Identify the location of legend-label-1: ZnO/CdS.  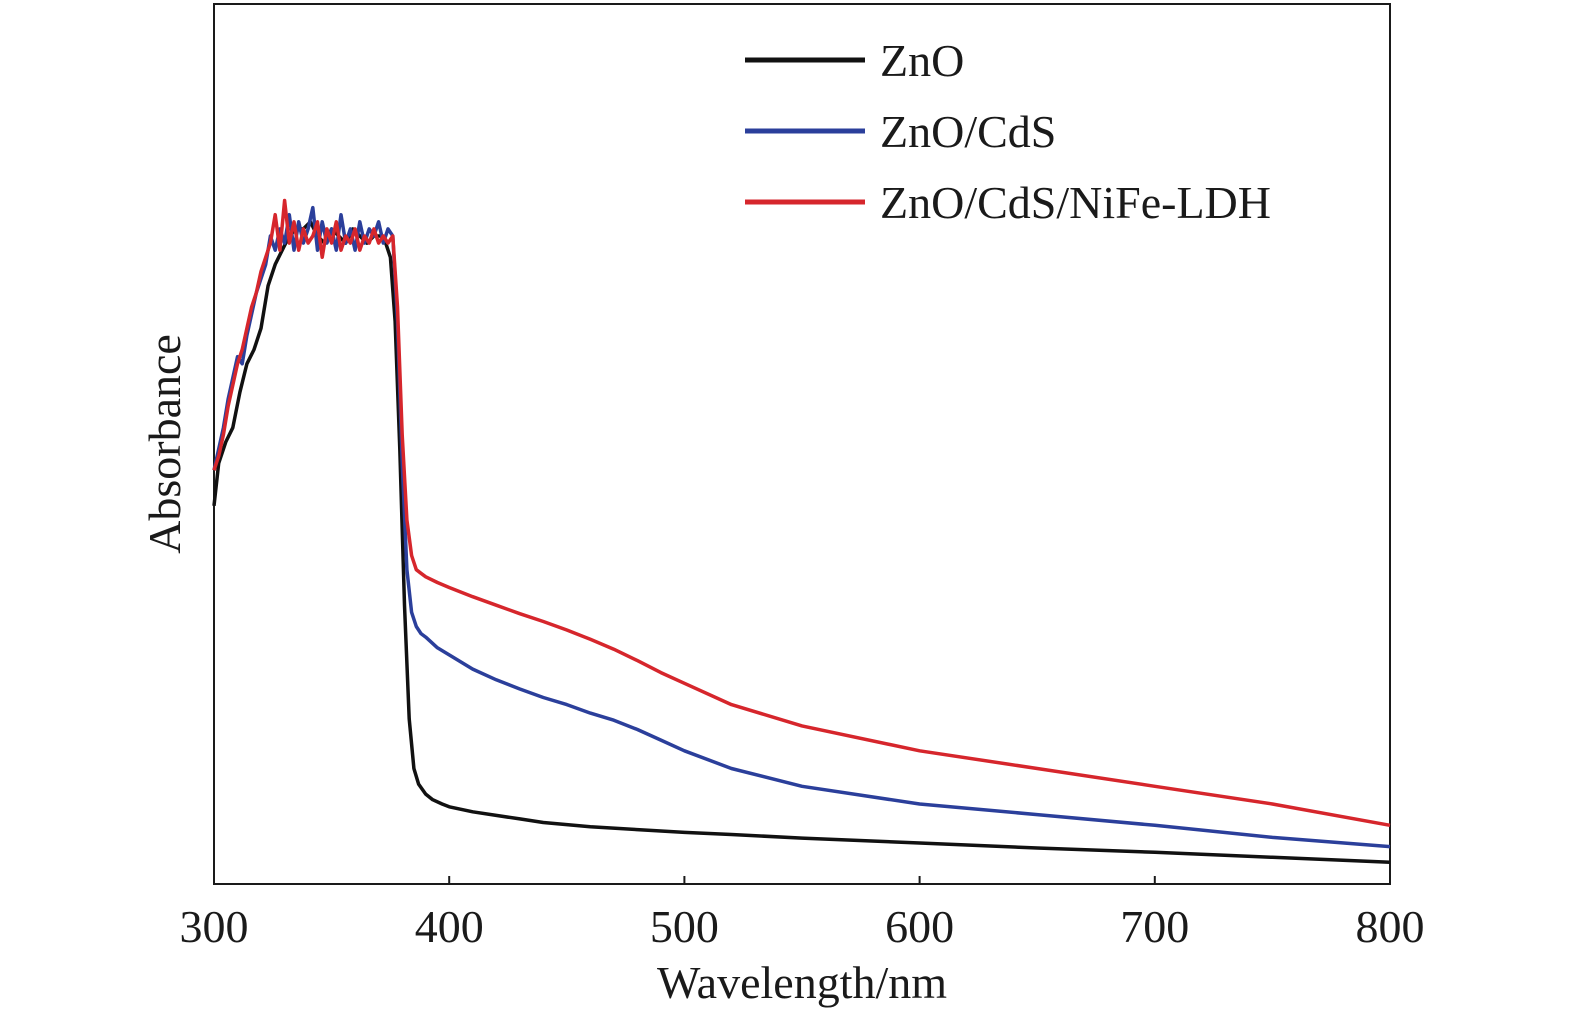
(968, 131).